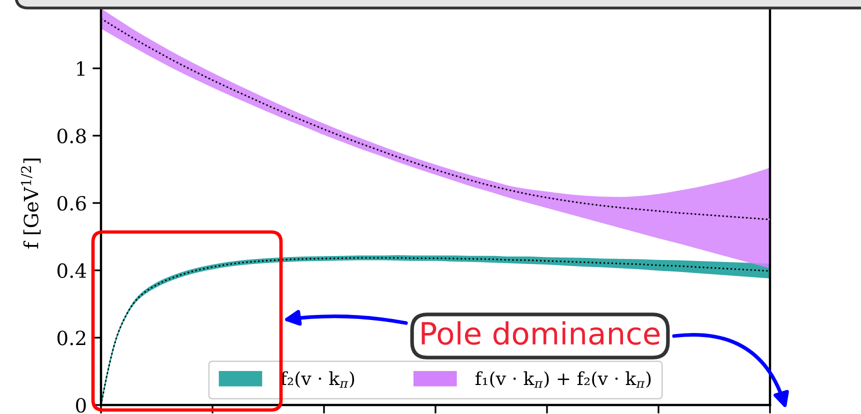 The width and height of the screenshot is (861, 414). I want to click on y-axis-title: f [GeV$^{1/2}$], so click(30, 203).